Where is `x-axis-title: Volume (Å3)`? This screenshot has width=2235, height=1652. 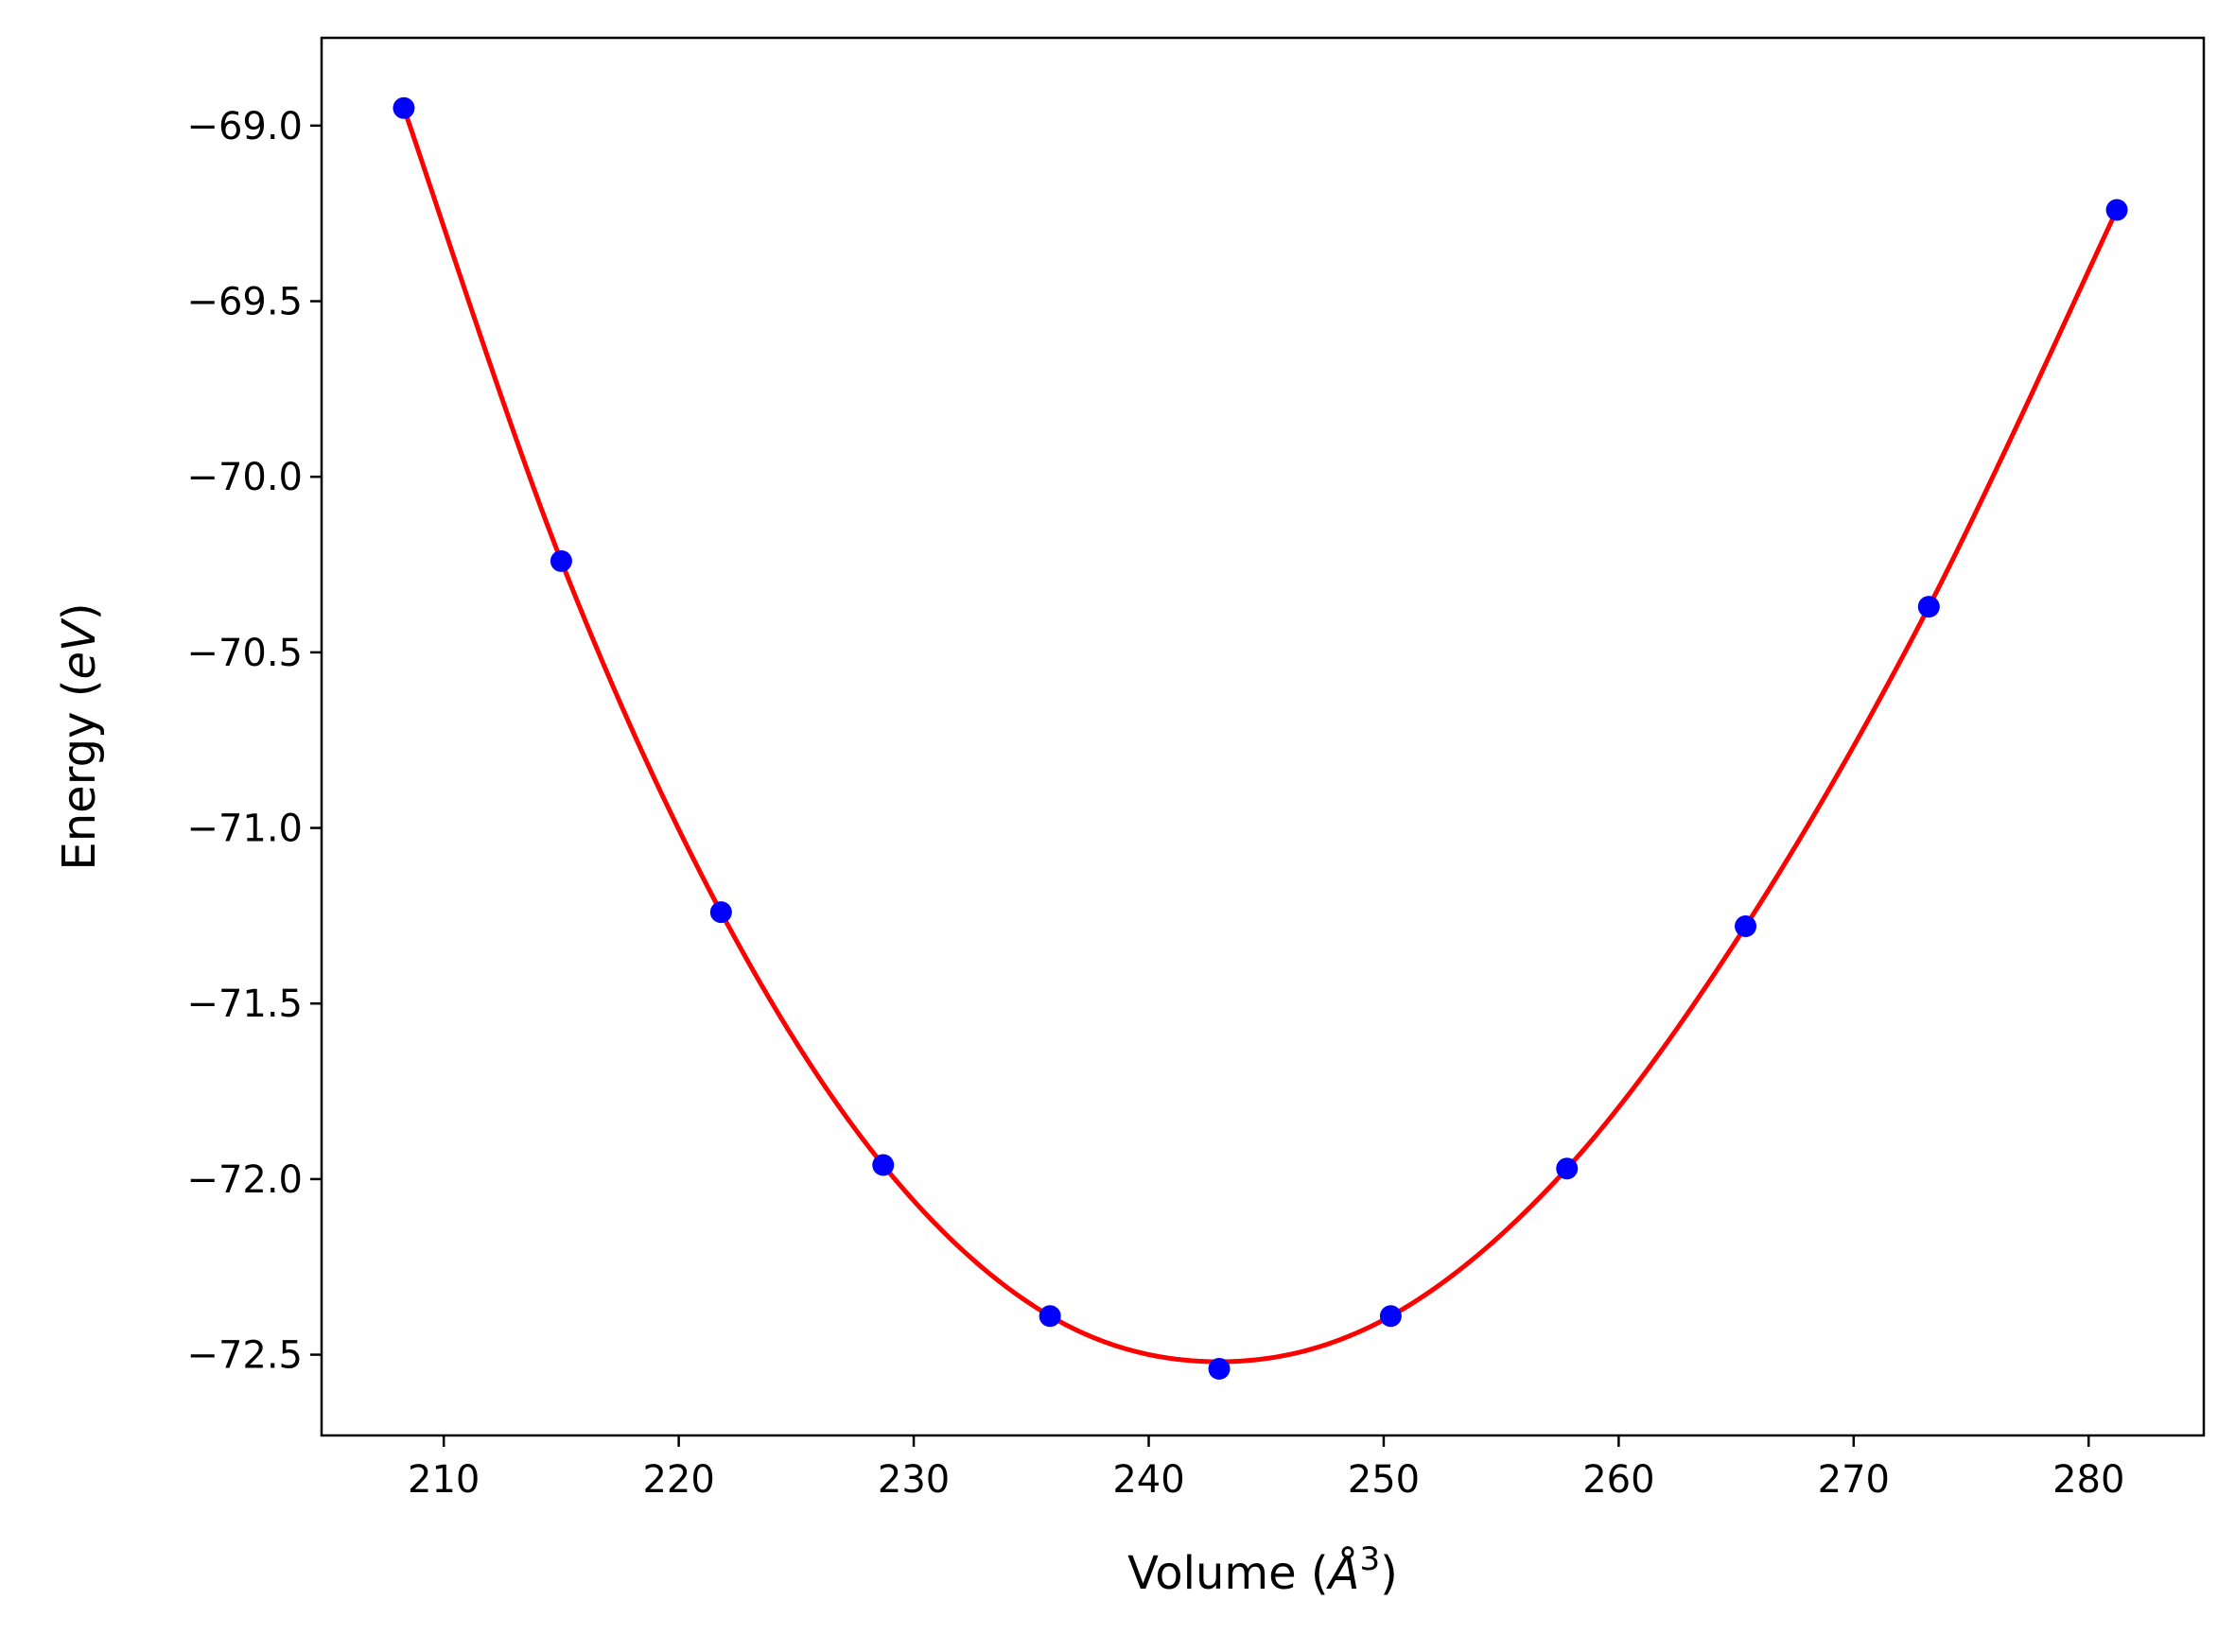 x-axis-title: Volume (Å3) is located at coordinates (1262, 1570).